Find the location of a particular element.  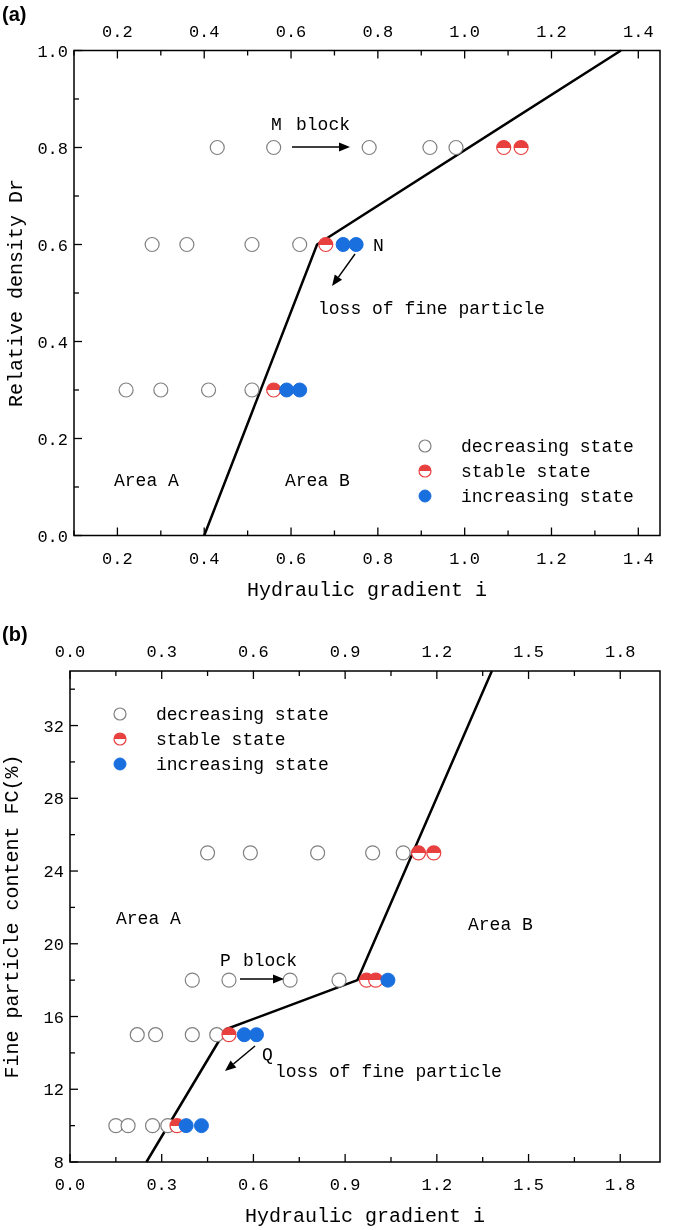

chart-title: (a) is located at coordinates (14, 13).